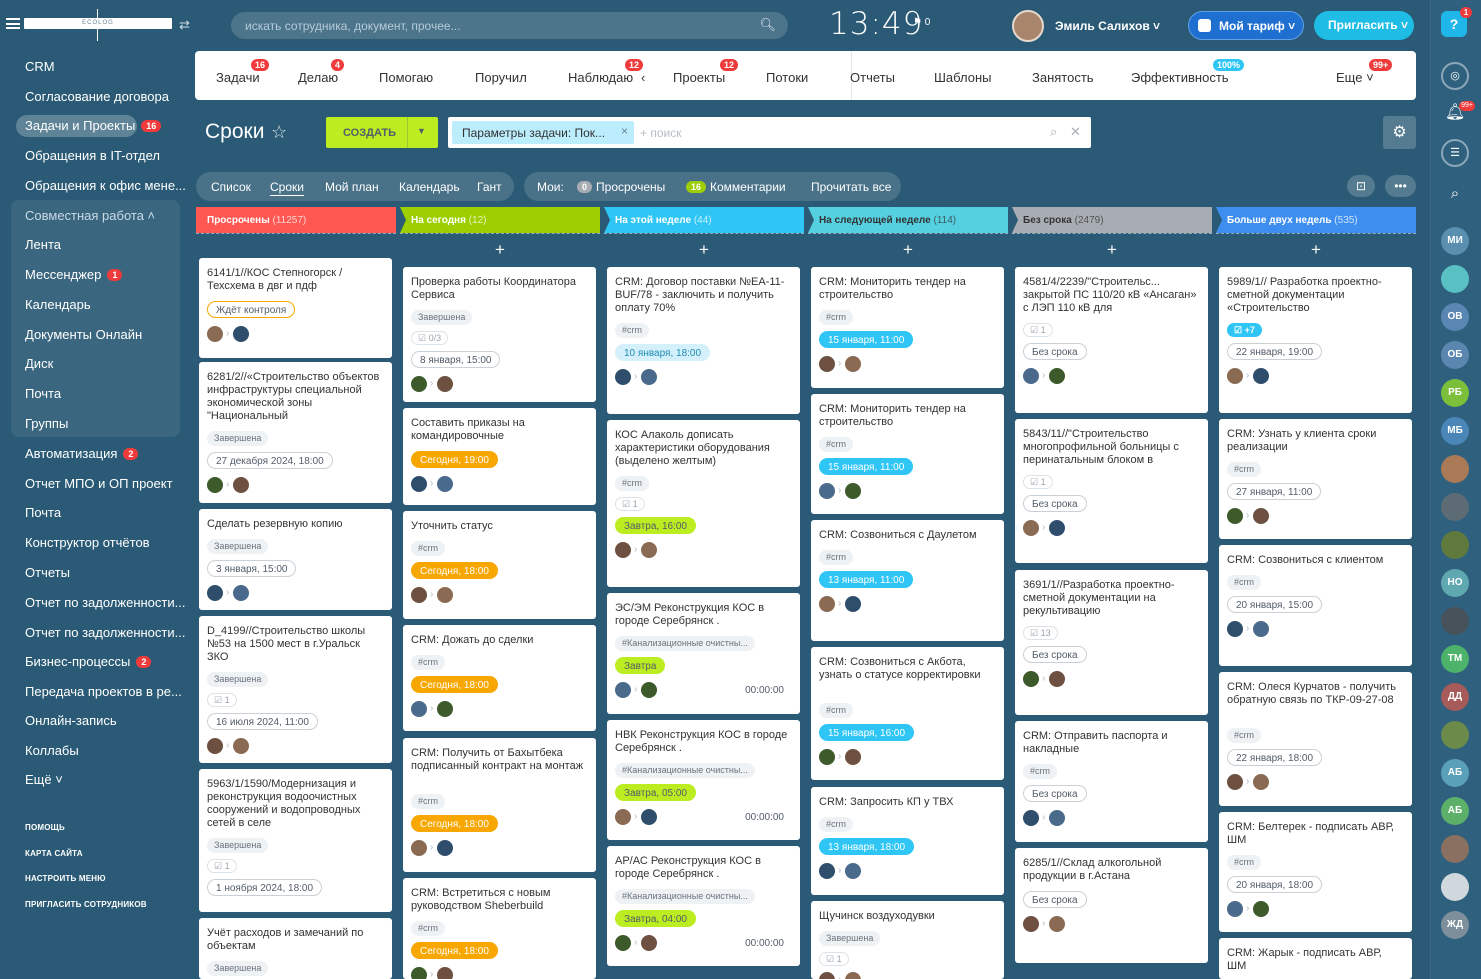 The height and width of the screenshot is (979, 1481). What do you see at coordinates (71, 720) in the screenshot?
I see `sidebar-item: Онлайн-запись` at bounding box center [71, 720].